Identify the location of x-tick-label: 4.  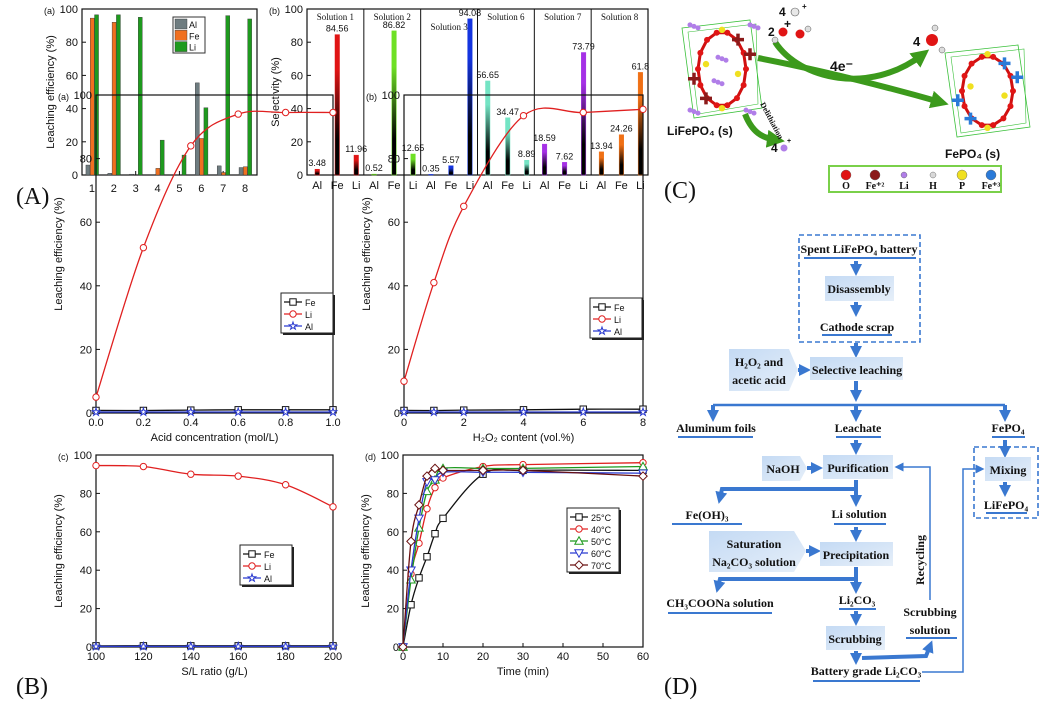
(158, 189).